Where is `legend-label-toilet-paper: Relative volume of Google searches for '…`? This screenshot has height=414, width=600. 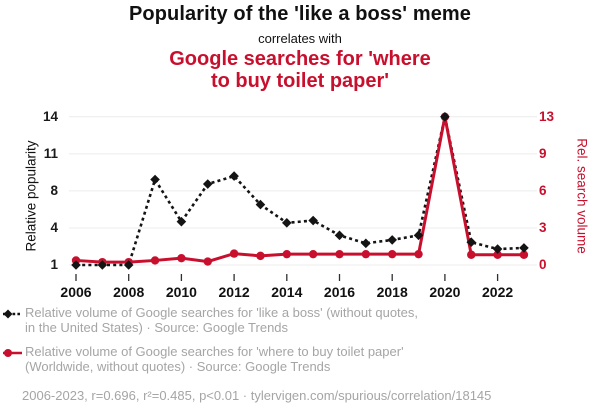
legend-label-toilet-paper: Relative volume of Google searches for '… is located at coordinates (214, 359).